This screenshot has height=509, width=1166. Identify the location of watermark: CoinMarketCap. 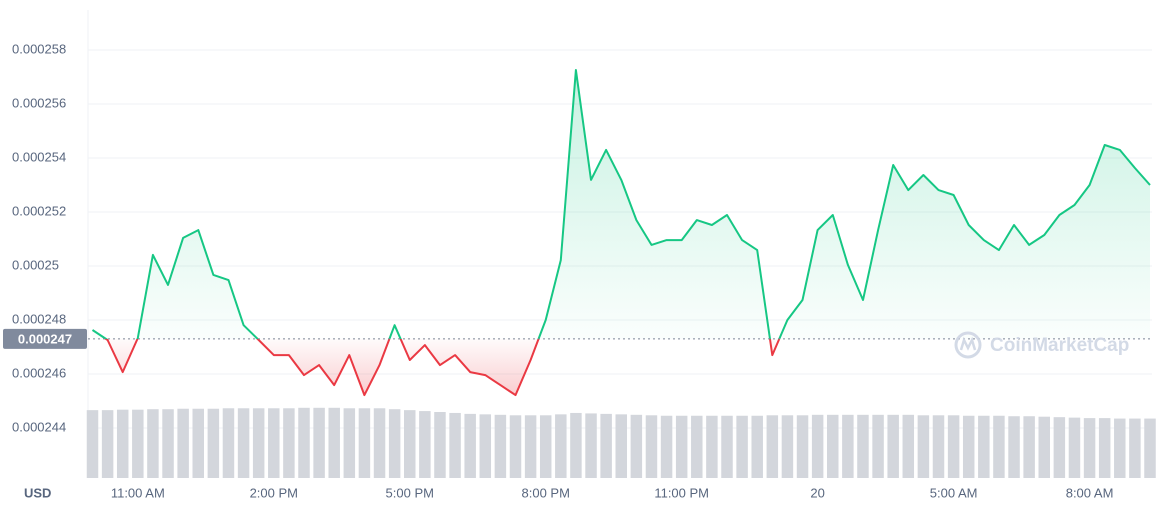
(1041, 345).